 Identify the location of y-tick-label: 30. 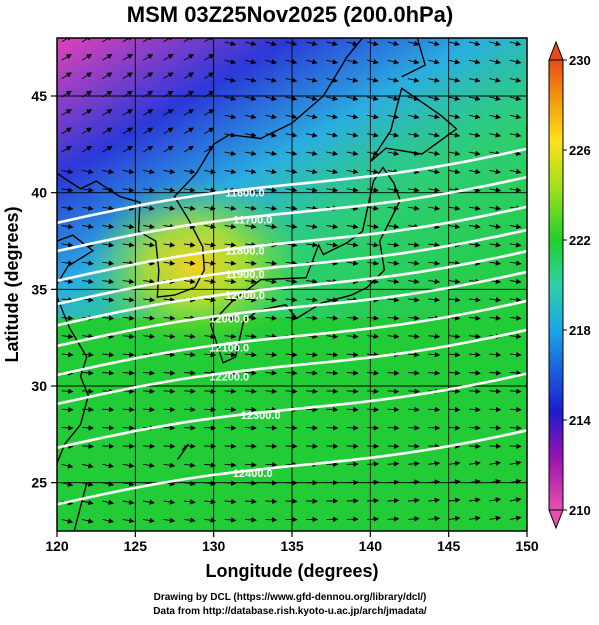
(39, 386).